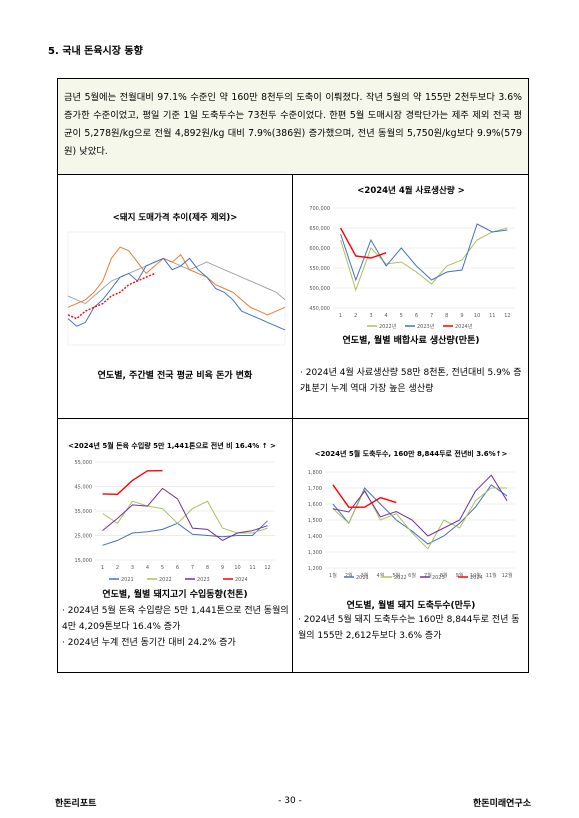  What do you see at coordinates (315, 521) in the screenshot?
I see `y-tick-label: 1,500` at bounding box center [315, 521].